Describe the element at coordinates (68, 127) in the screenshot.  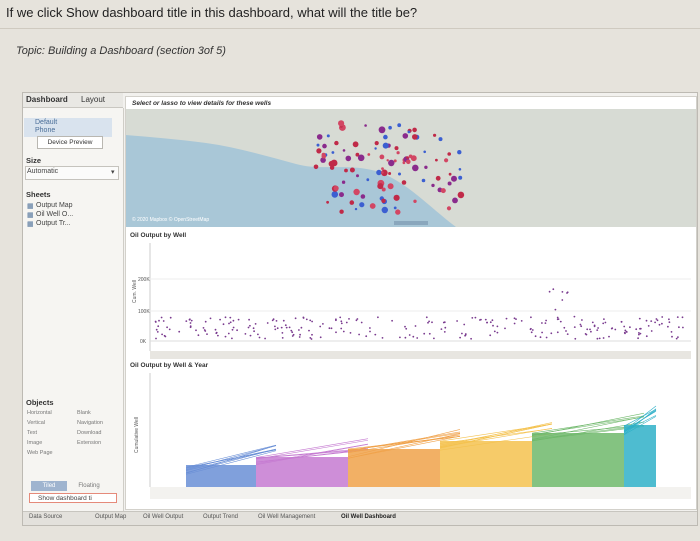
I see `device-selector` at that location.